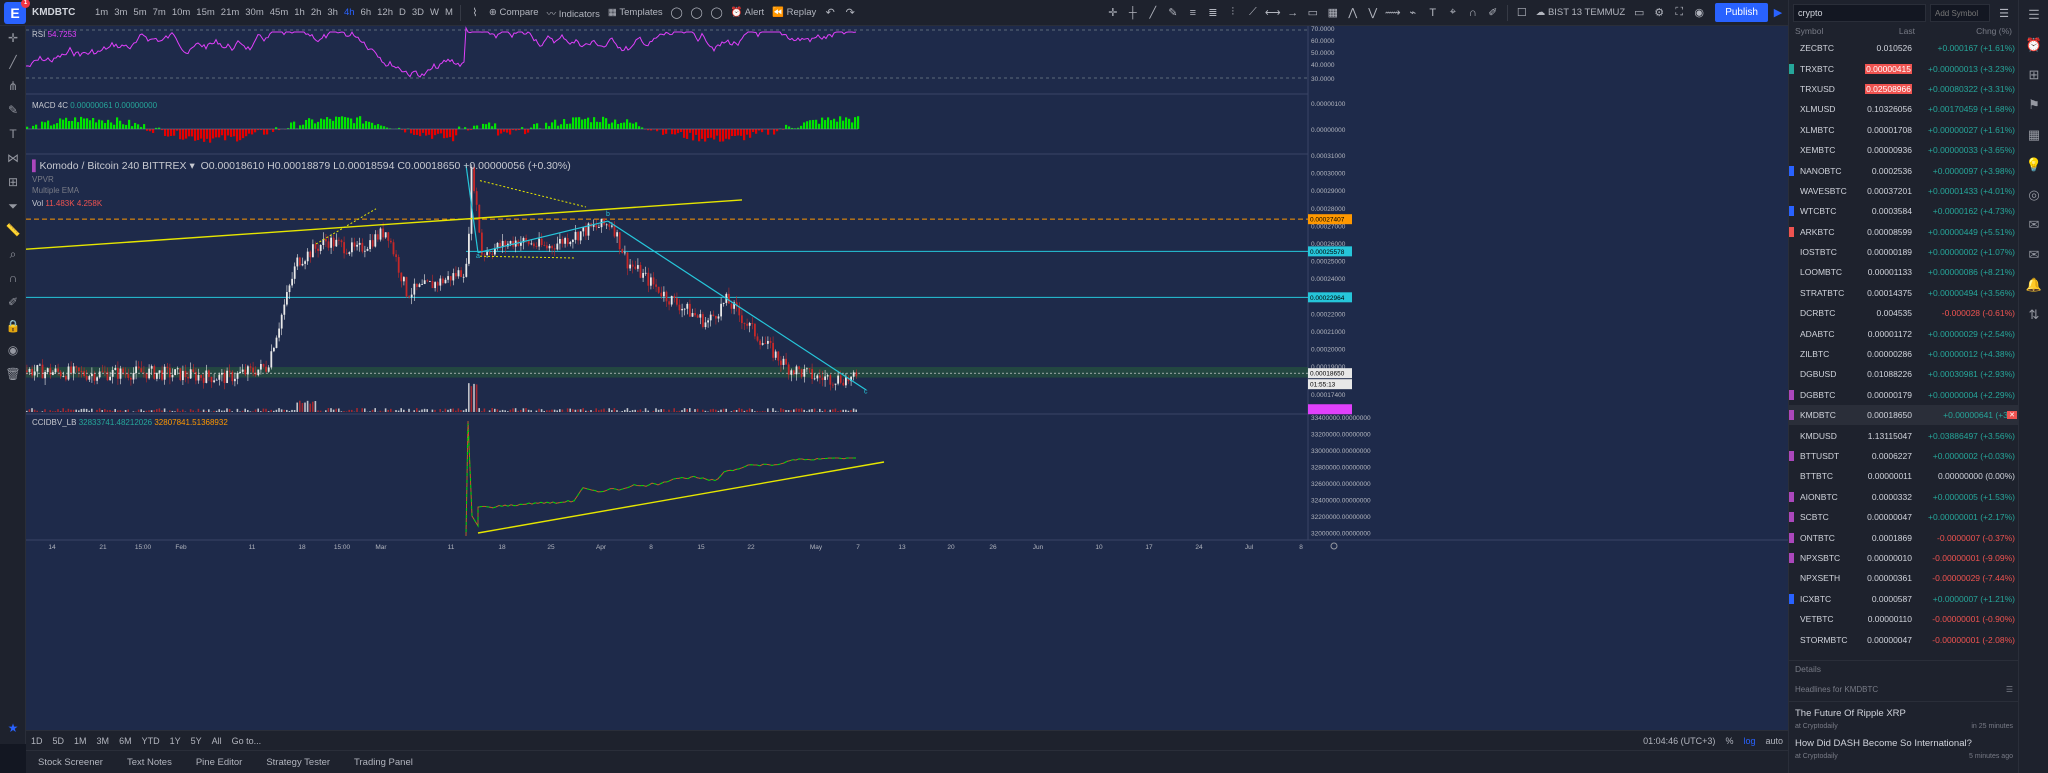  What do you see at coordinates (1452, 12) in the screenshot?
I see `measure-icon: ⌖` at bounding box center [1452, 12].